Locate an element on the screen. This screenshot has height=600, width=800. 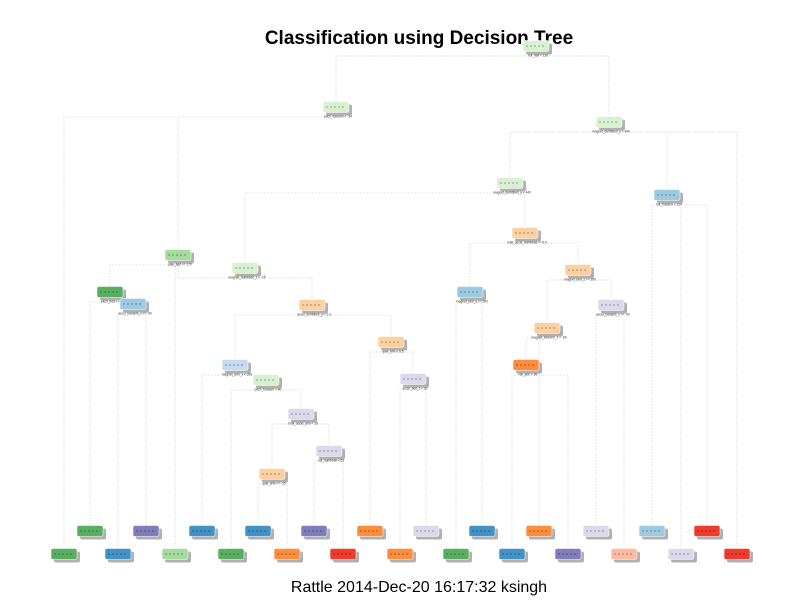
split-node: yaw_belt >= 170 is located at coordinates (179, 258).